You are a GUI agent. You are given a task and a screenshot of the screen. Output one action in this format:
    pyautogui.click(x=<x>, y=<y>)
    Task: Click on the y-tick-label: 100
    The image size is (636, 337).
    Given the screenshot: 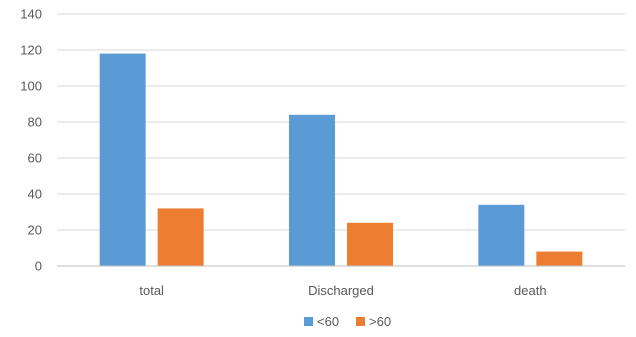 What is the action you would take?
    pyautogui.click(x=31, y=86)
    